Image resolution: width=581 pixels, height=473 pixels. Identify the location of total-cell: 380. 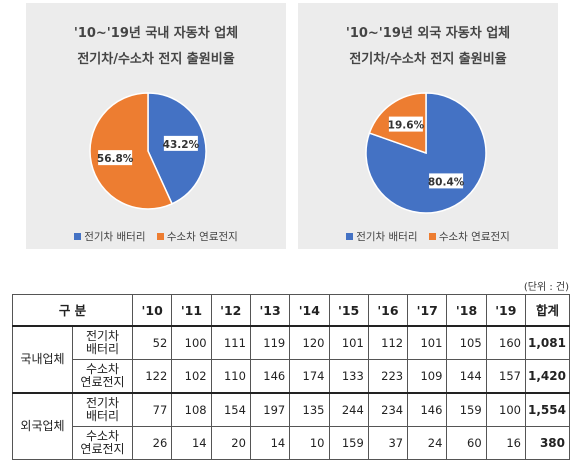
(547, 443).